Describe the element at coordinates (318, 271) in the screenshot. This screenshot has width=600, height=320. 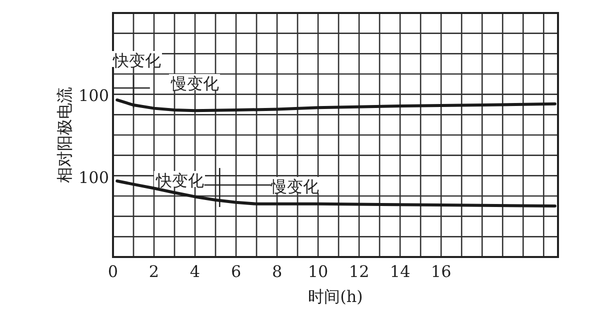
I see `x-tick-label: 10` at that location.